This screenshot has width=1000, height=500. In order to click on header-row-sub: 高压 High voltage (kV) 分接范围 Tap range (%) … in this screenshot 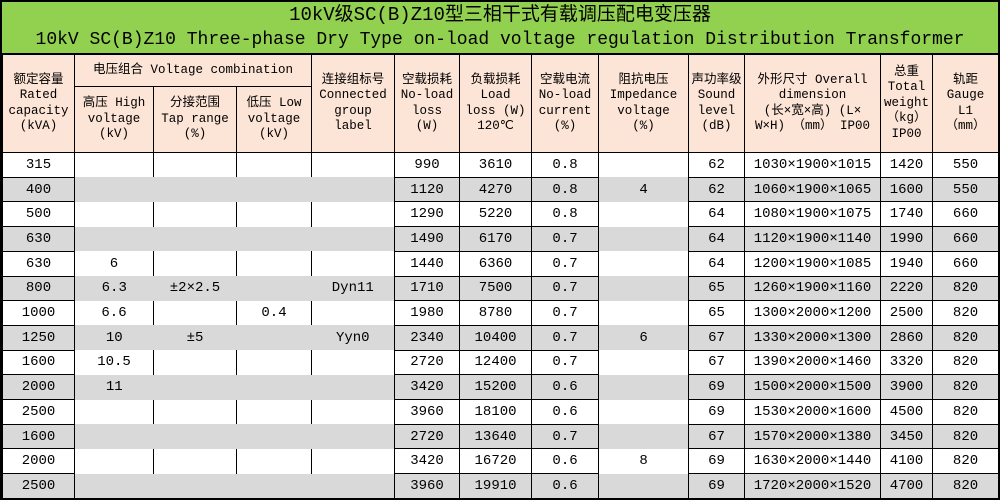, I will do `click(501, 119)`.